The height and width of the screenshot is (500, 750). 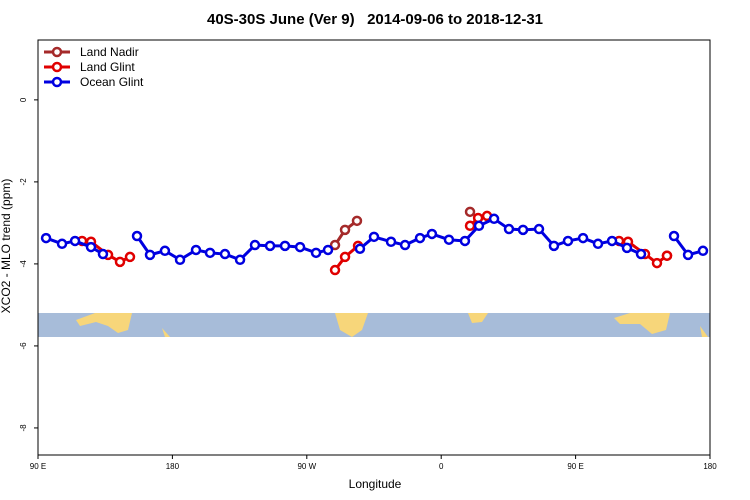 What do you see at coordinates (23, 182) in the screenshot?
I see `y-tick-label: -2` at bounding box center [23, 182].